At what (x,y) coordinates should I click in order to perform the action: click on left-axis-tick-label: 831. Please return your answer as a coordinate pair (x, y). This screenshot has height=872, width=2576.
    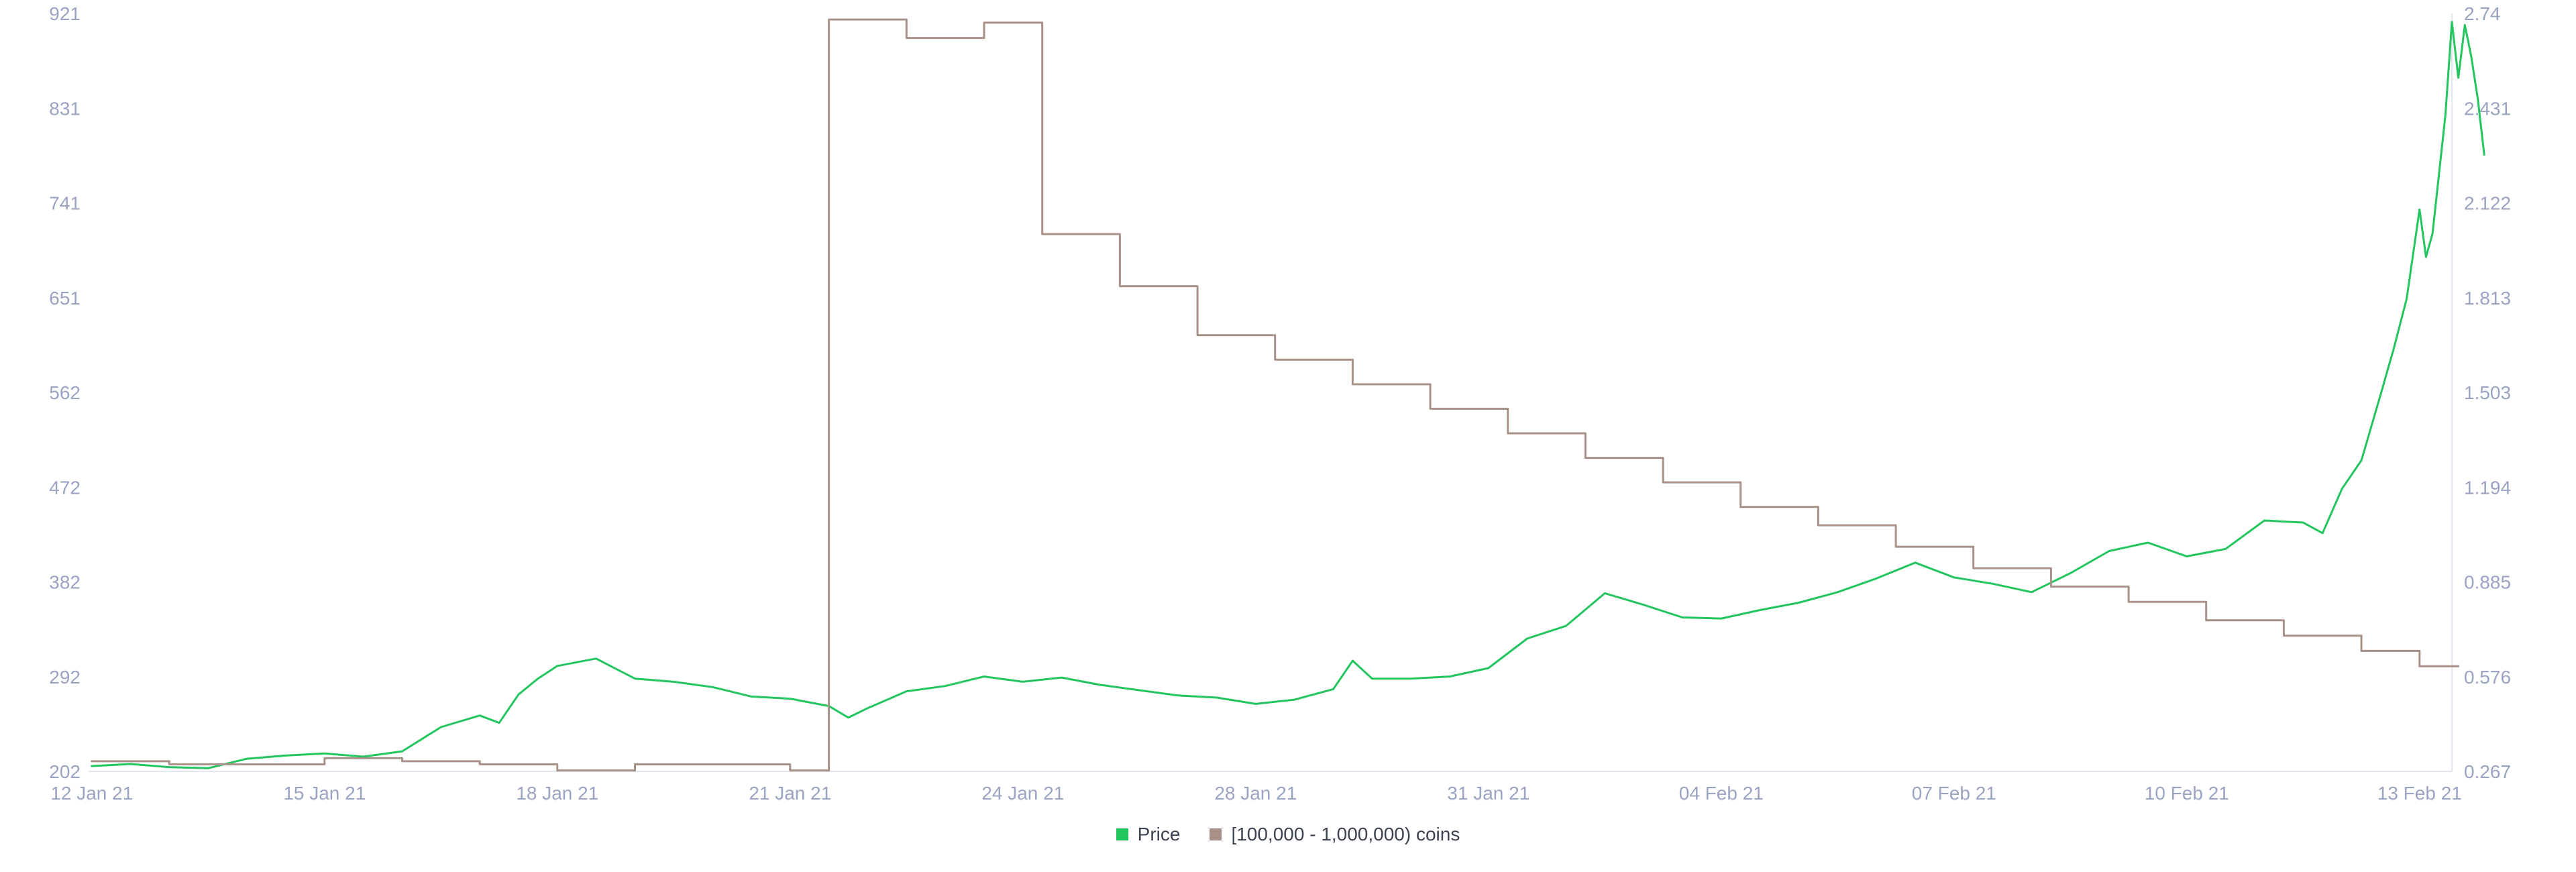
    Looking at the image, I should click on (64, 109).